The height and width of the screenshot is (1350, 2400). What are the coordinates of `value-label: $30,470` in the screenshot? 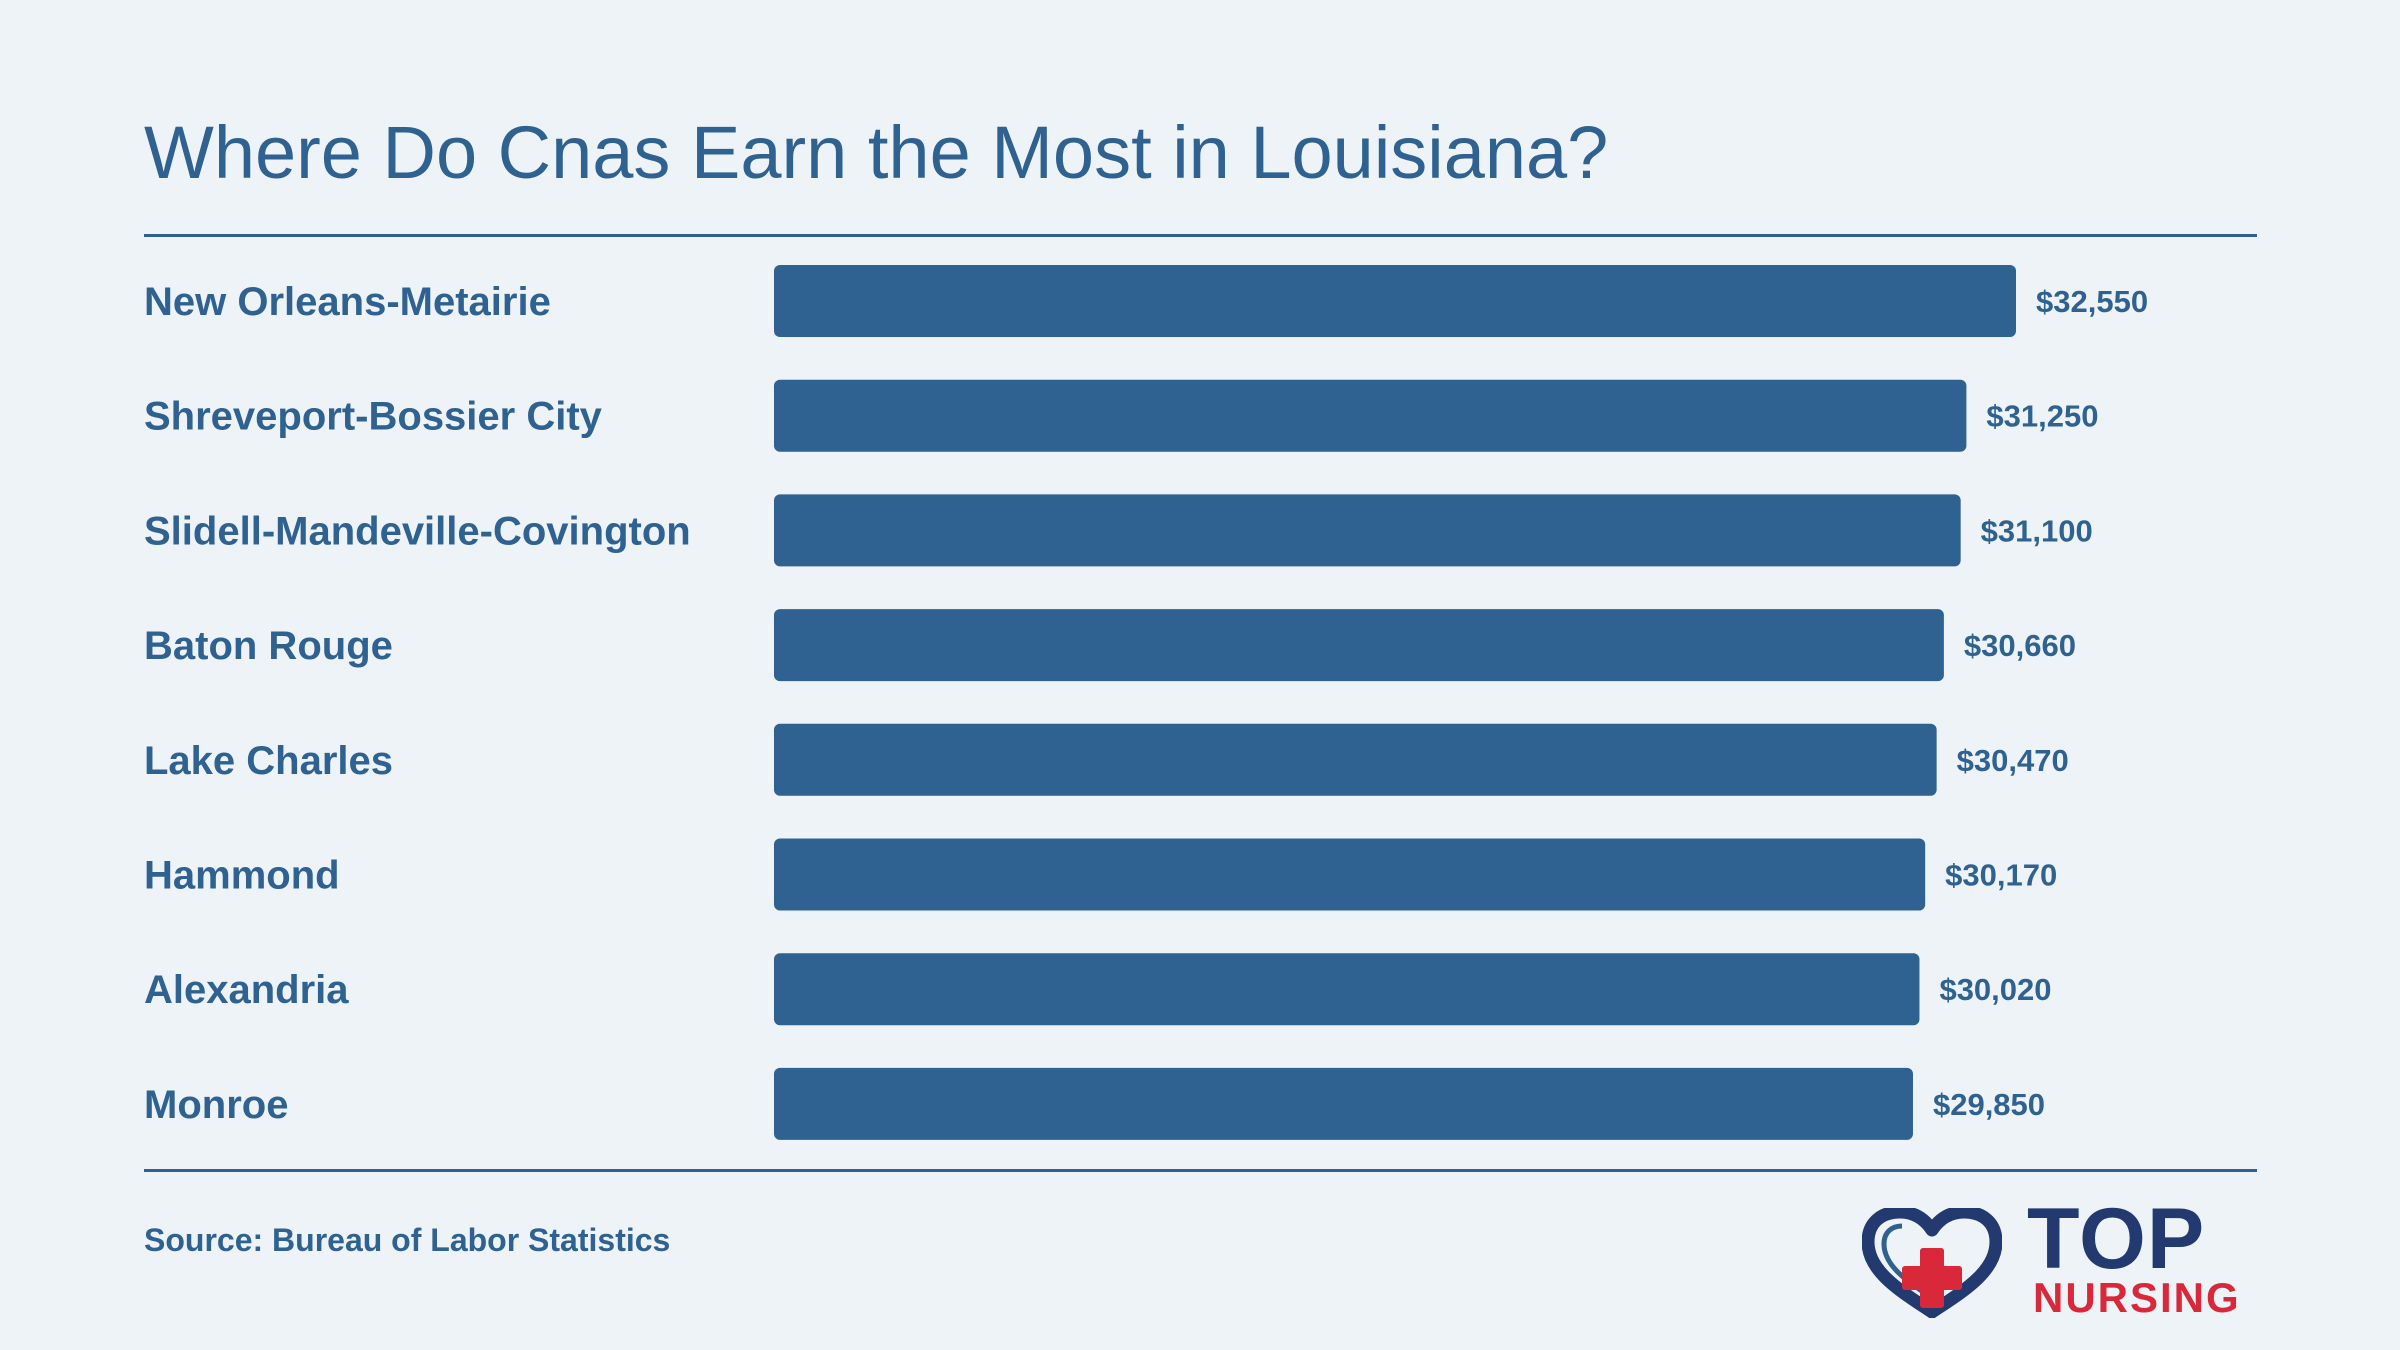 It's located at (2013, 760).